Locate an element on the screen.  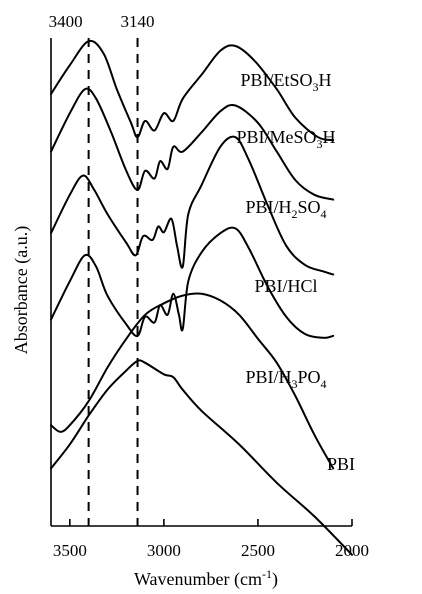
series-label-pbi: PBI is located at coordinates (341, 464).